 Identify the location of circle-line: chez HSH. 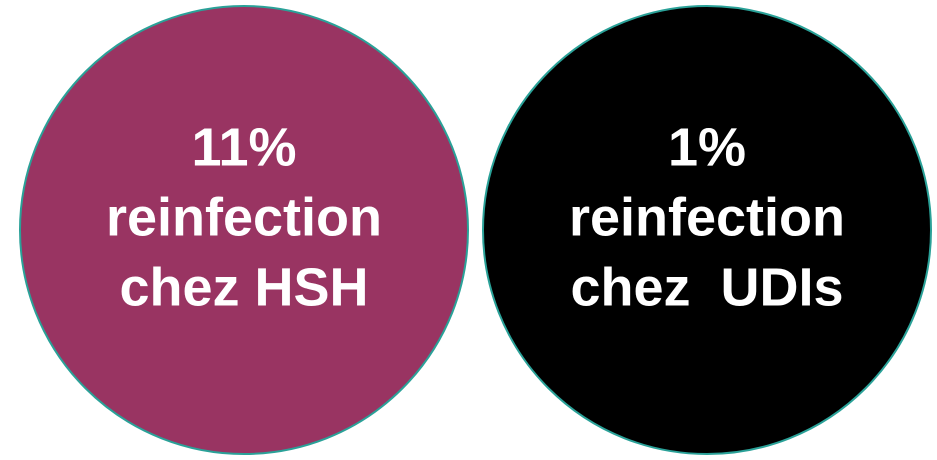
(243, 287).